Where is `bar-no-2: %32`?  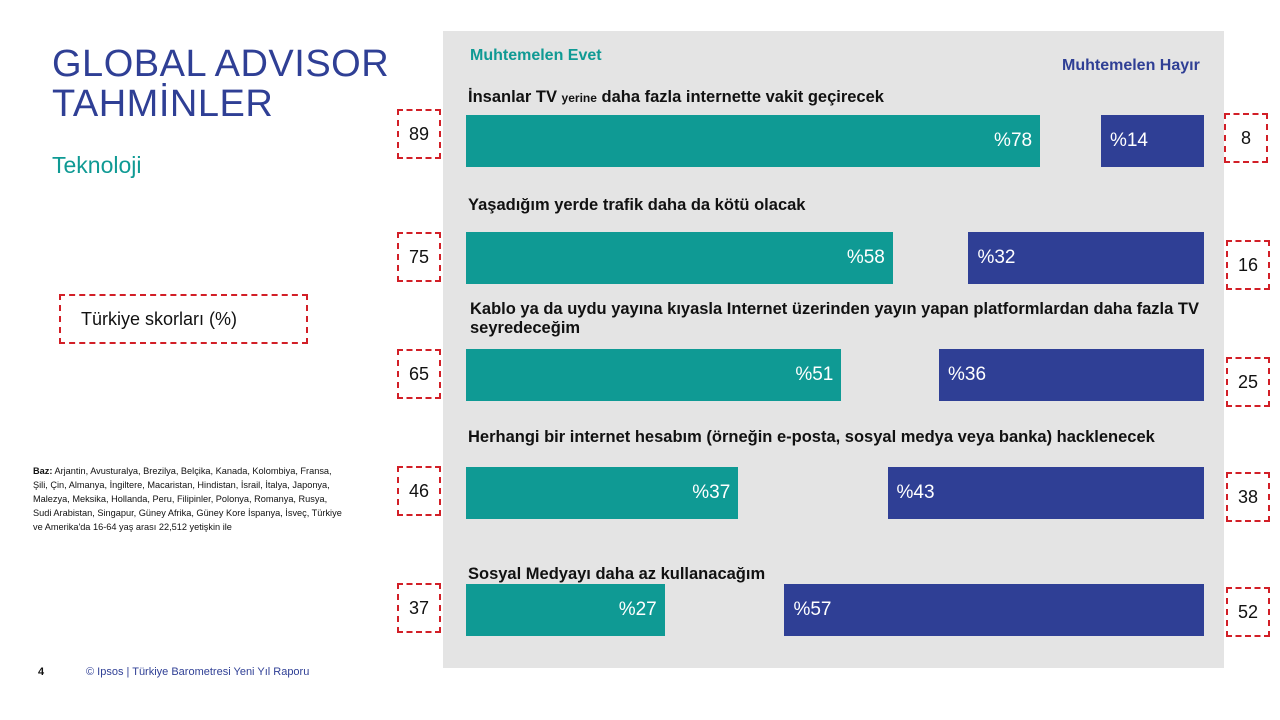
bar-no-2: %32 is located at coordinates (1086, 258).